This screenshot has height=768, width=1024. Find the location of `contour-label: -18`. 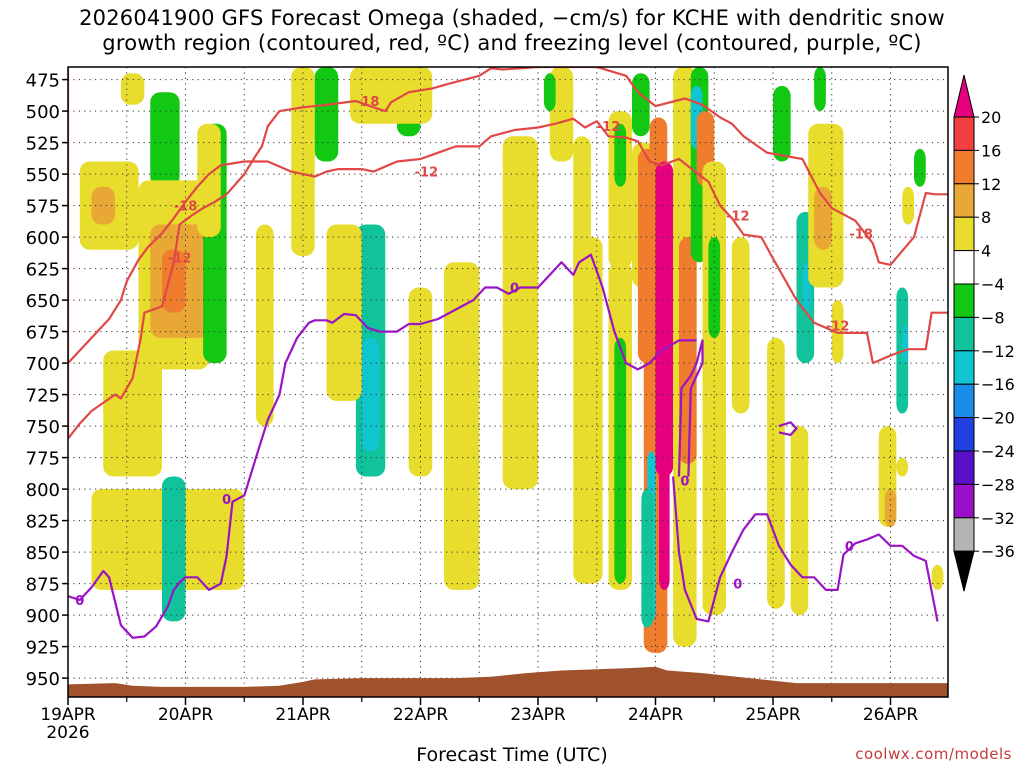

contour-label: -18 is located at coordinates (861, 234).